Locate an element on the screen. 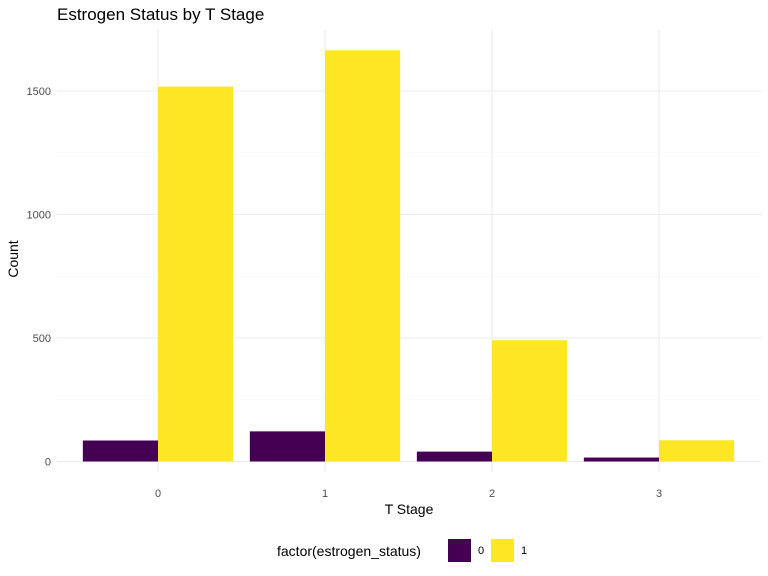 The image size is (768, 576). x-axis-ticks: 0 1 2 3 is located at coordinates (408, 494).